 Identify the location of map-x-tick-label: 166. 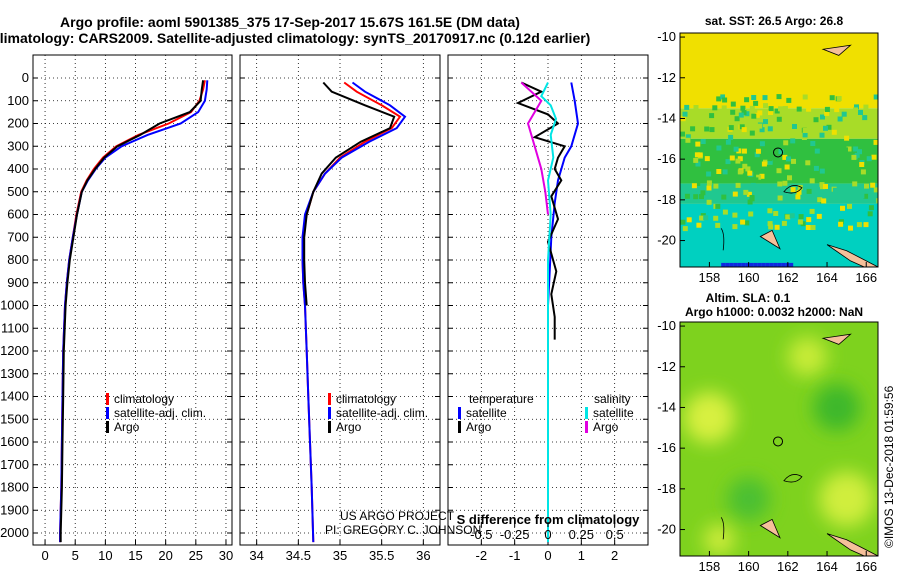
(866, 277).